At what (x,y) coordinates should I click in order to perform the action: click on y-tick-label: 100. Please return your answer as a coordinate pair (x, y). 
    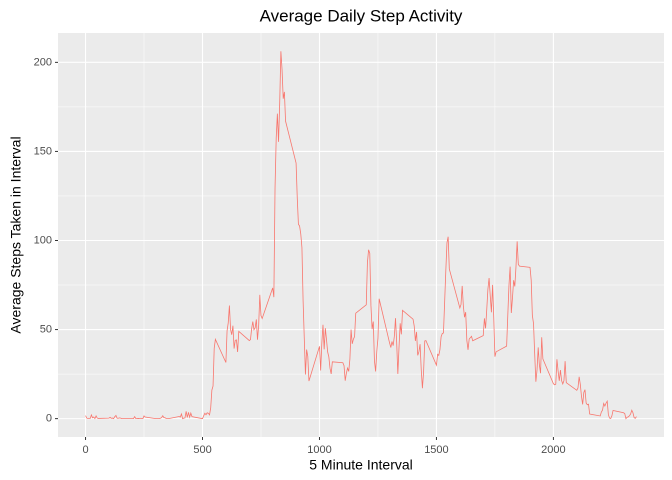
    Looking at the image, I should click on (43, 240).